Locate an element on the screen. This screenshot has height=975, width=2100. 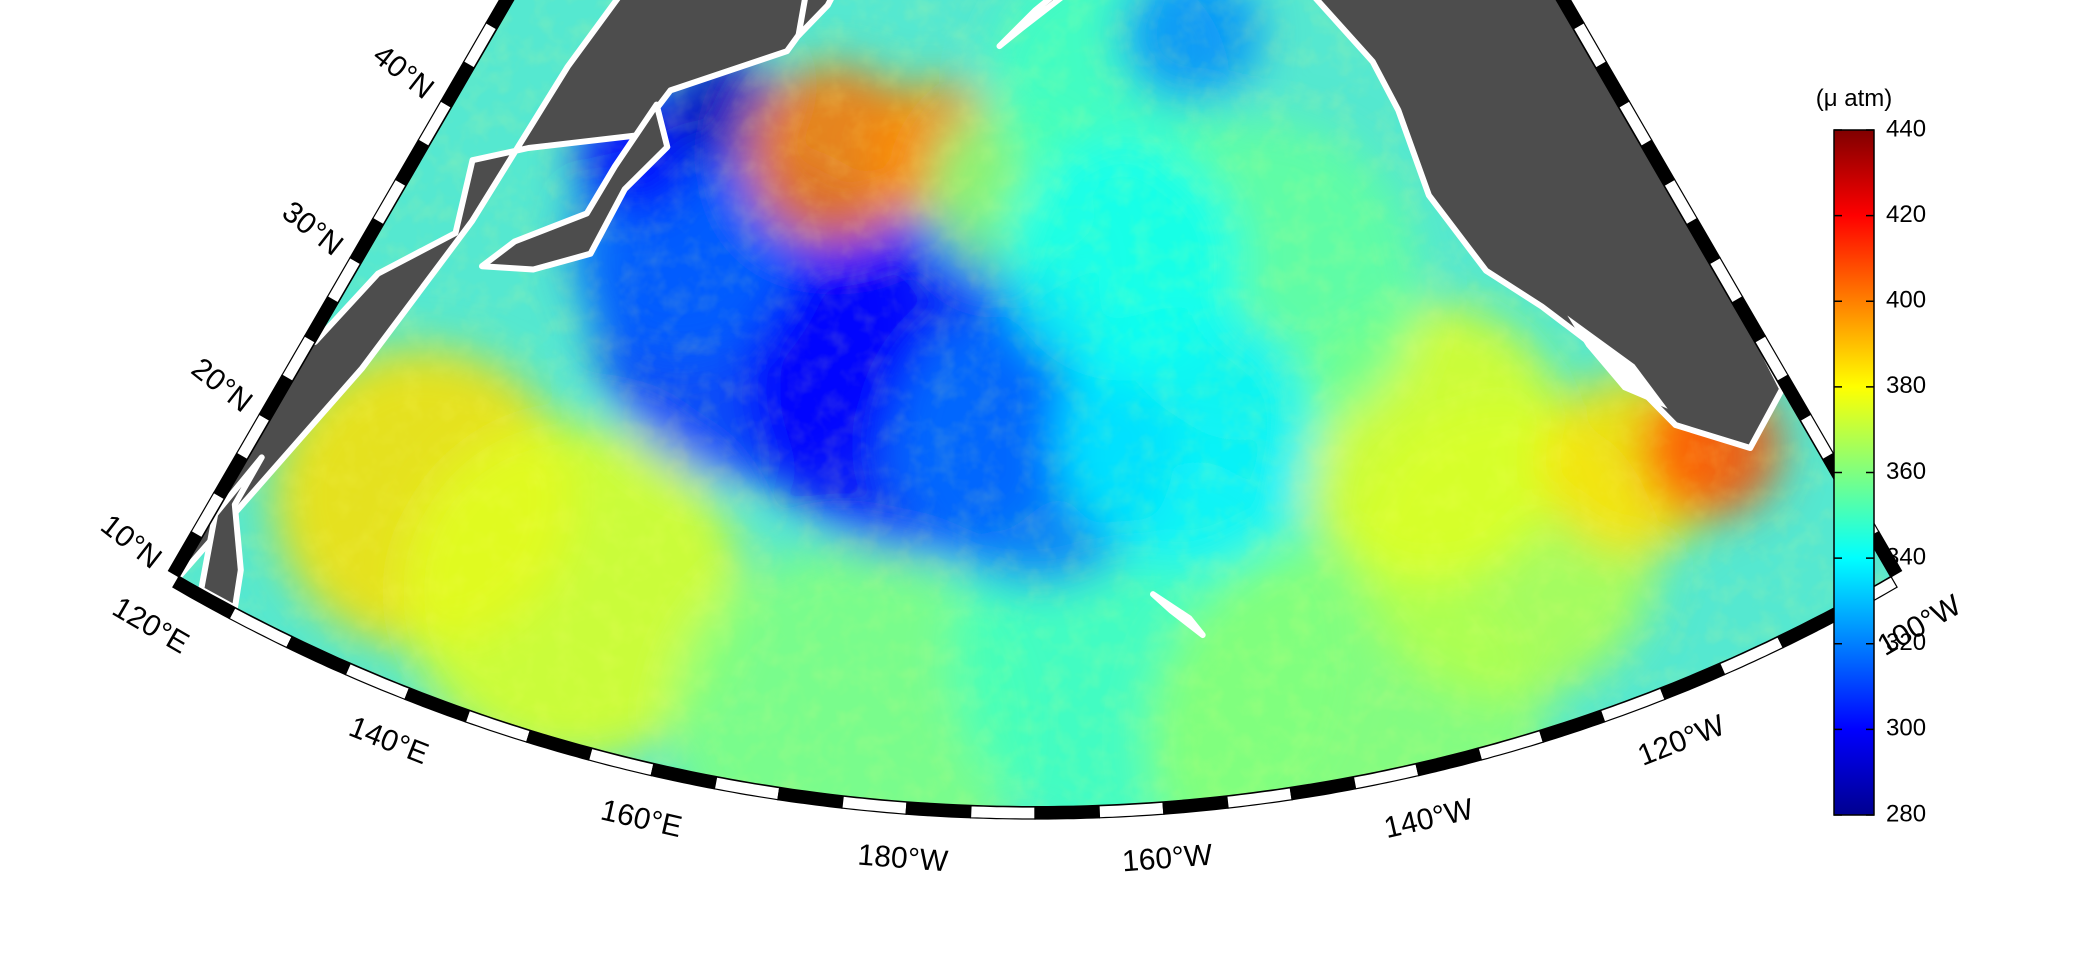
colorbar-tick-label: 280 is located at coordinates (1906, 813).